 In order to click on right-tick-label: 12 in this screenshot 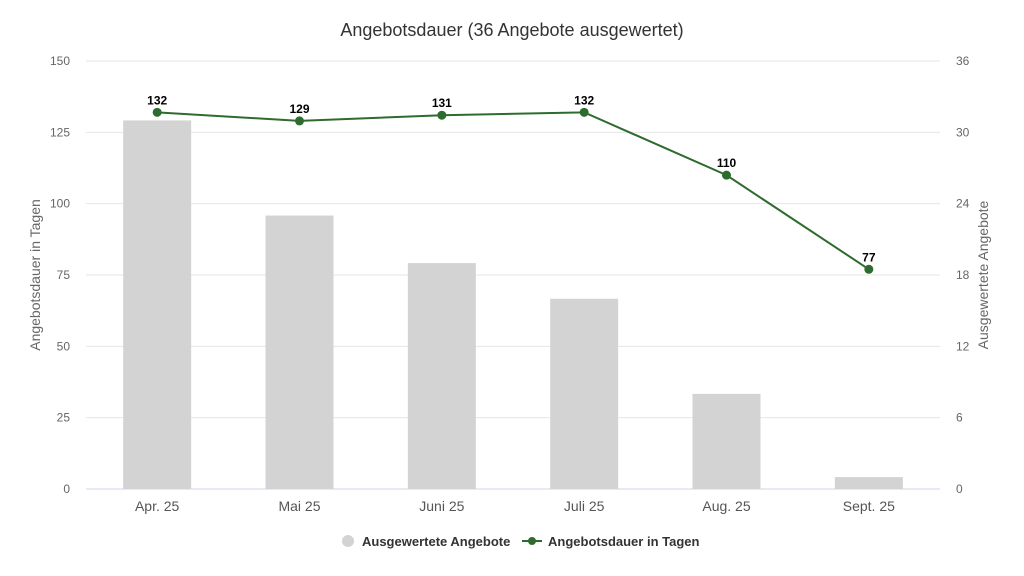, I will do `click(963, 346)`.